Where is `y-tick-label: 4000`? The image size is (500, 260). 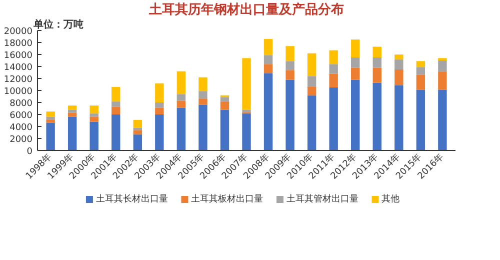
y-tick-label: 4000 is located at coordinates (21, 128).